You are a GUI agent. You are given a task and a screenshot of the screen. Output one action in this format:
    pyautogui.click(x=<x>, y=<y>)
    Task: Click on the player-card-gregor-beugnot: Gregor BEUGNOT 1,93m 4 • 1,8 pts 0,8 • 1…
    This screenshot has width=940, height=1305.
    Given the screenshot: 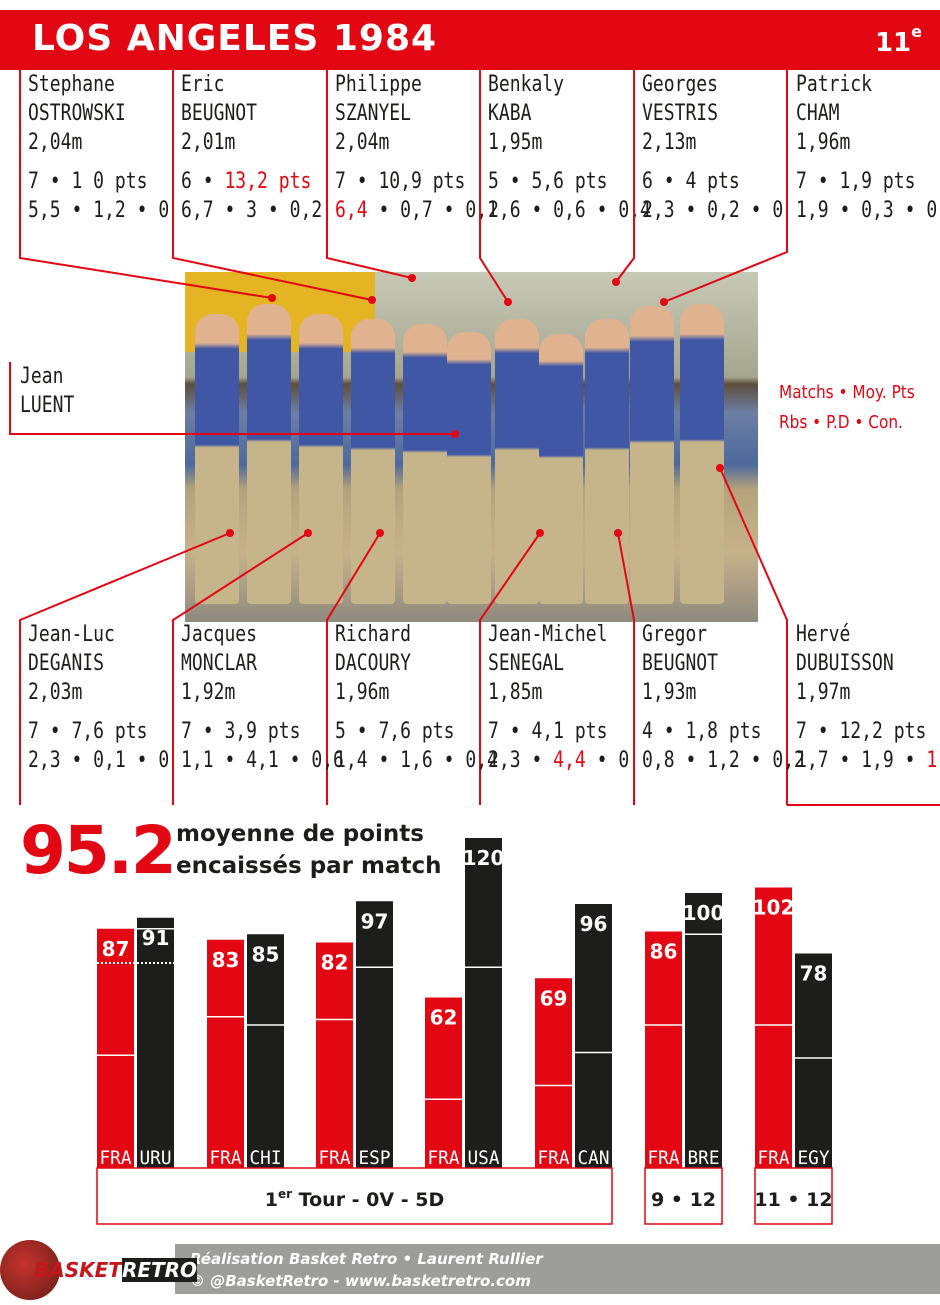 What is the action you would take?
    pyautogui.click(x=723, y=710)
    